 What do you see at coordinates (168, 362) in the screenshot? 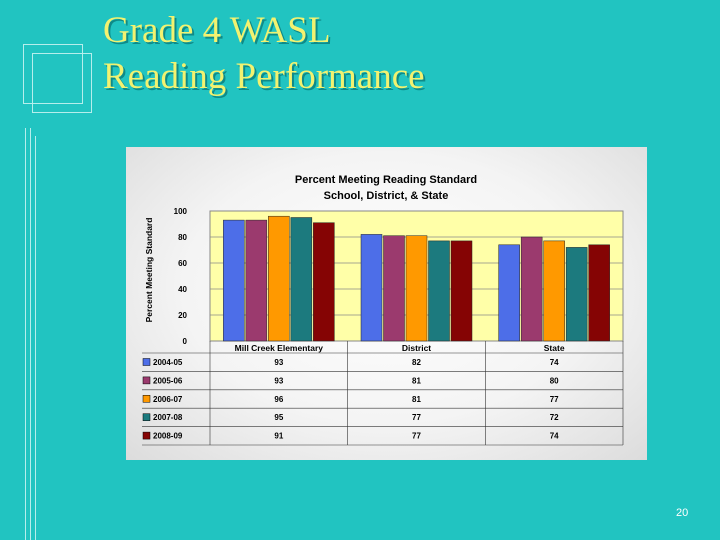
I see `legend-entry: 2004-05` at bounding box center [168, 362].